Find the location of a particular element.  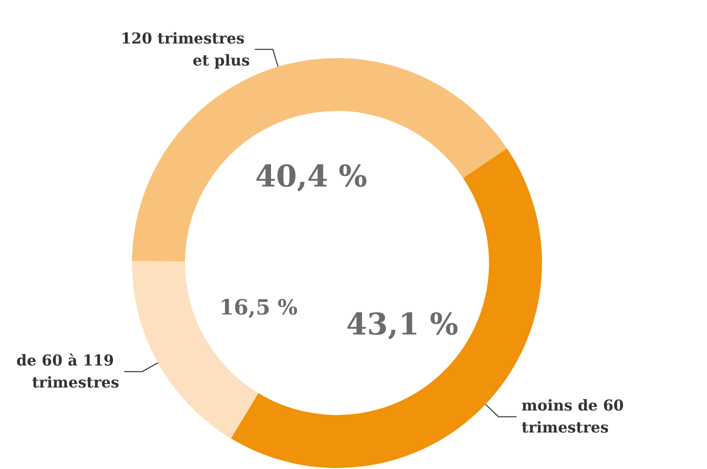

slice-label: 120 trimestres et plus is located at coordinates (185, 49).